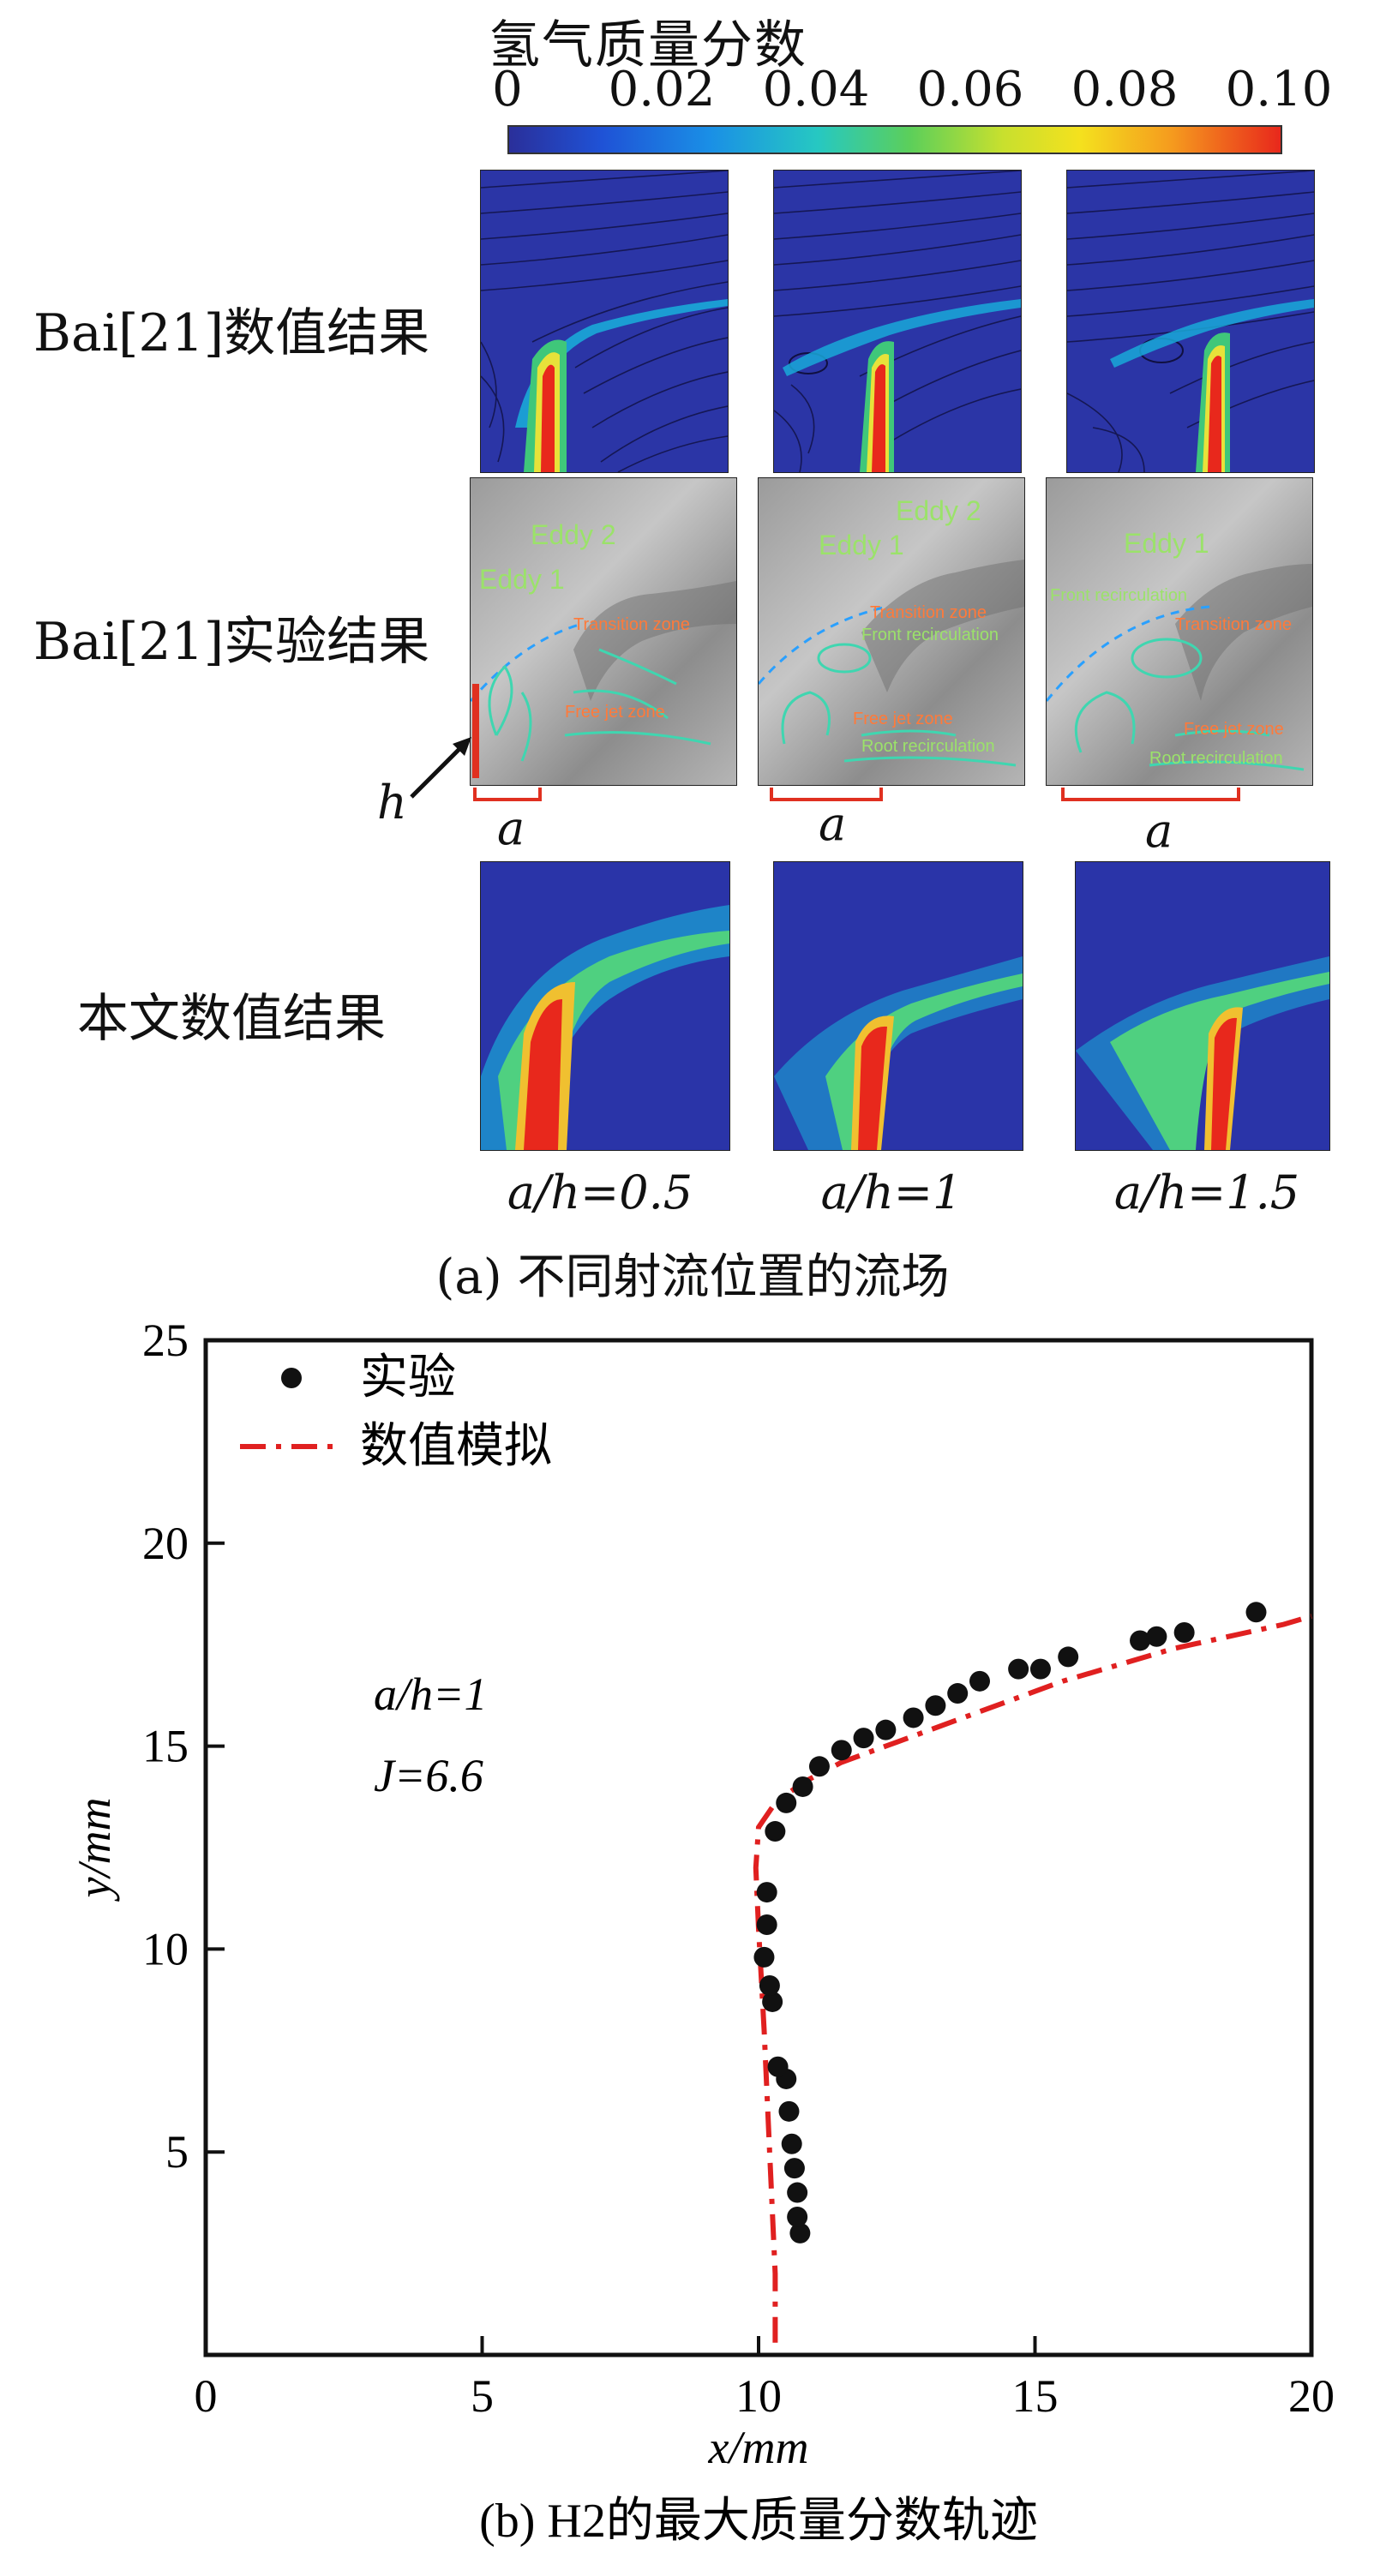 This screenshot has height=2576, width=1386. Describe the element at coordinates (206, 2396) in the screenshot. I see `x-tick-label: 0` at that location.